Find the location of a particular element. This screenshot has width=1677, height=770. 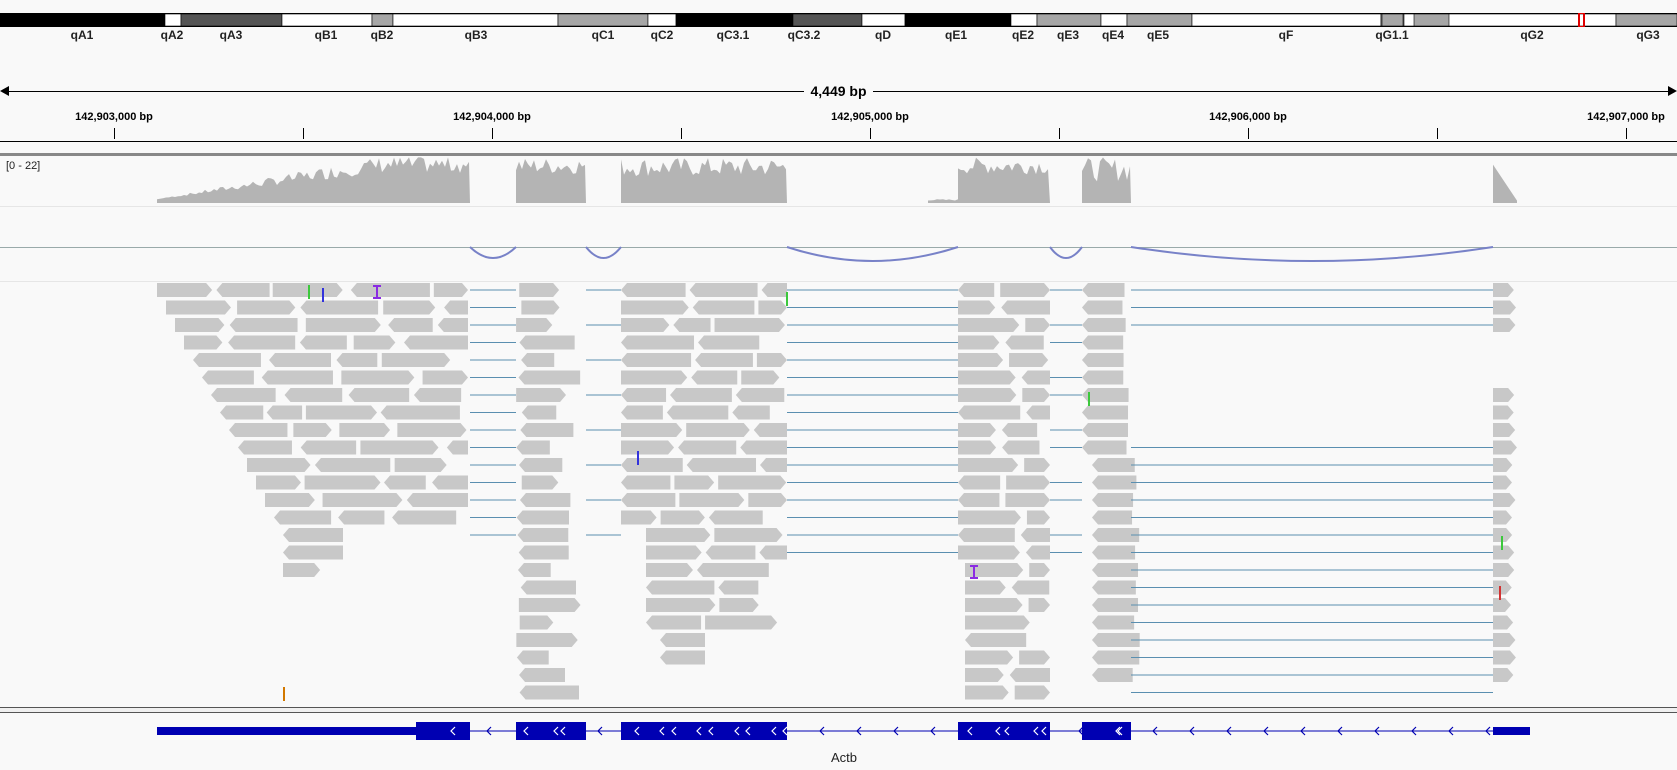

splice-junction-arc is located at coordinates (1312, 254).